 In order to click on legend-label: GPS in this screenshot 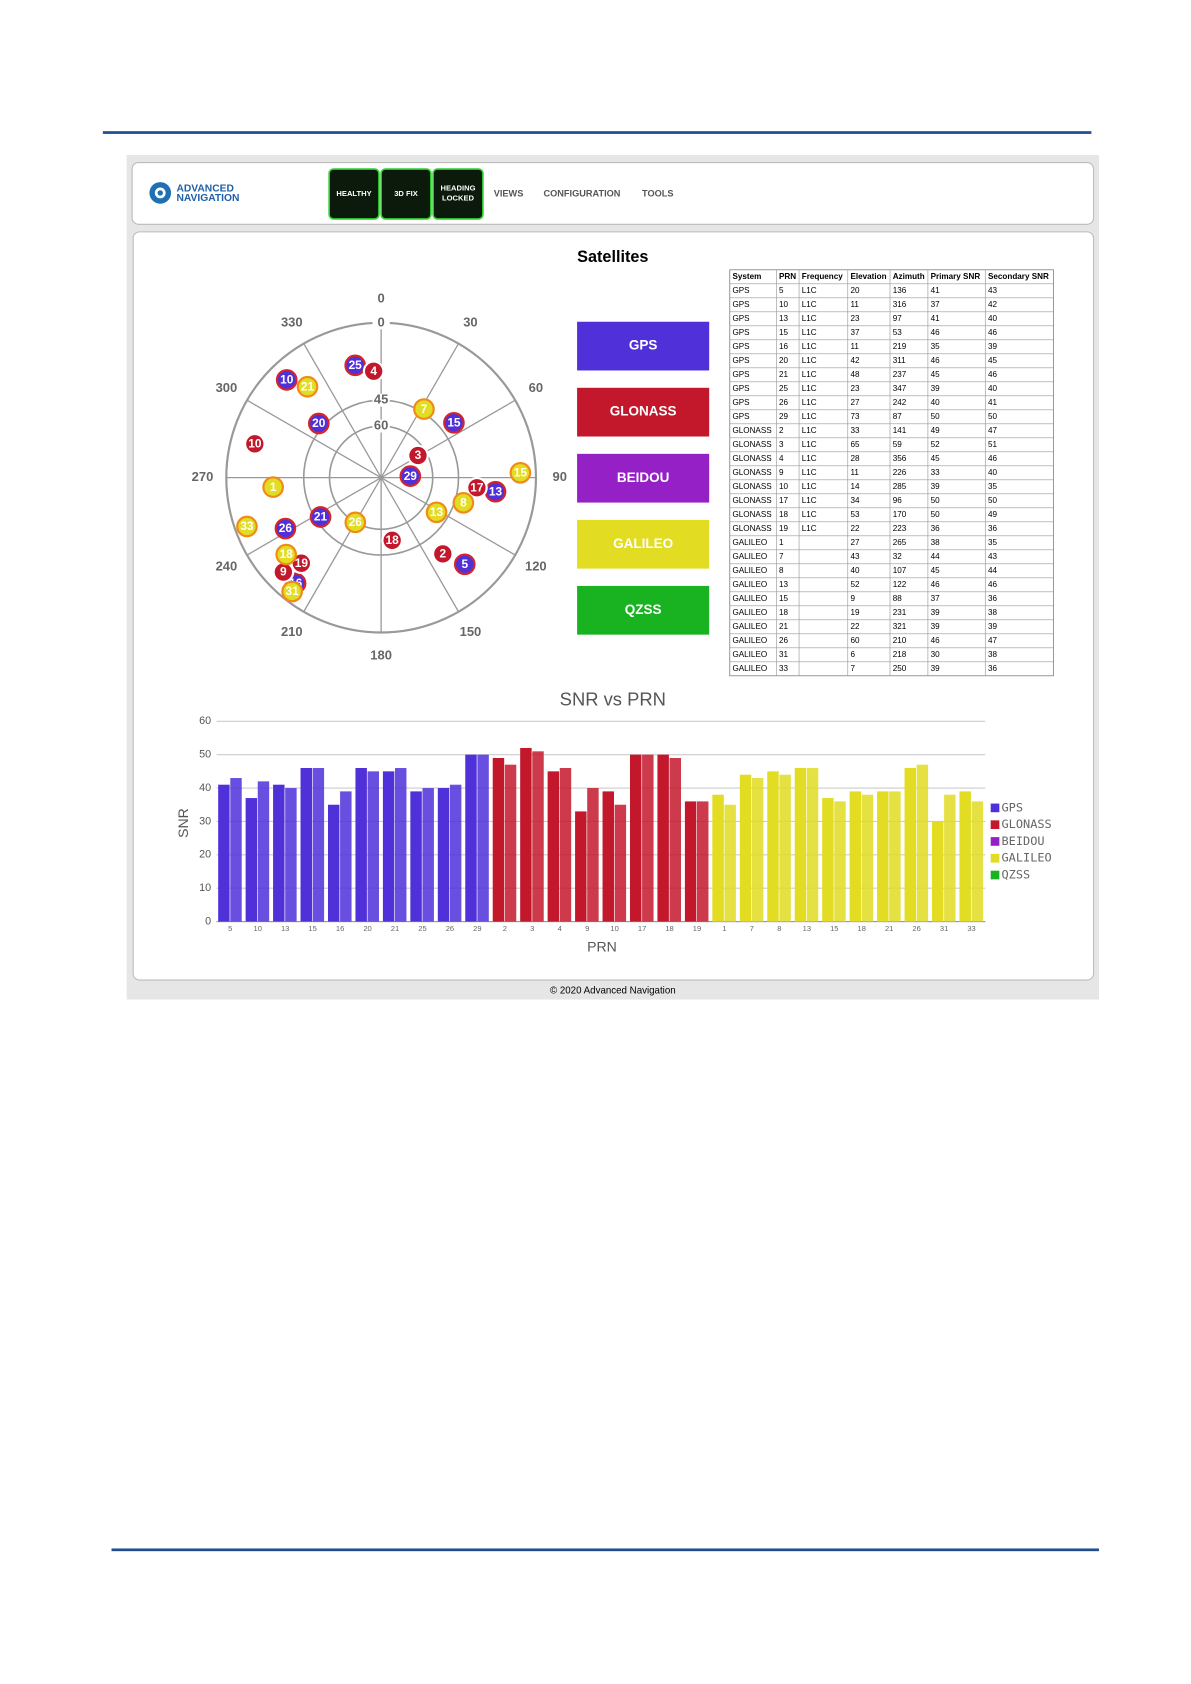, I will do `click(1013, 807)`.